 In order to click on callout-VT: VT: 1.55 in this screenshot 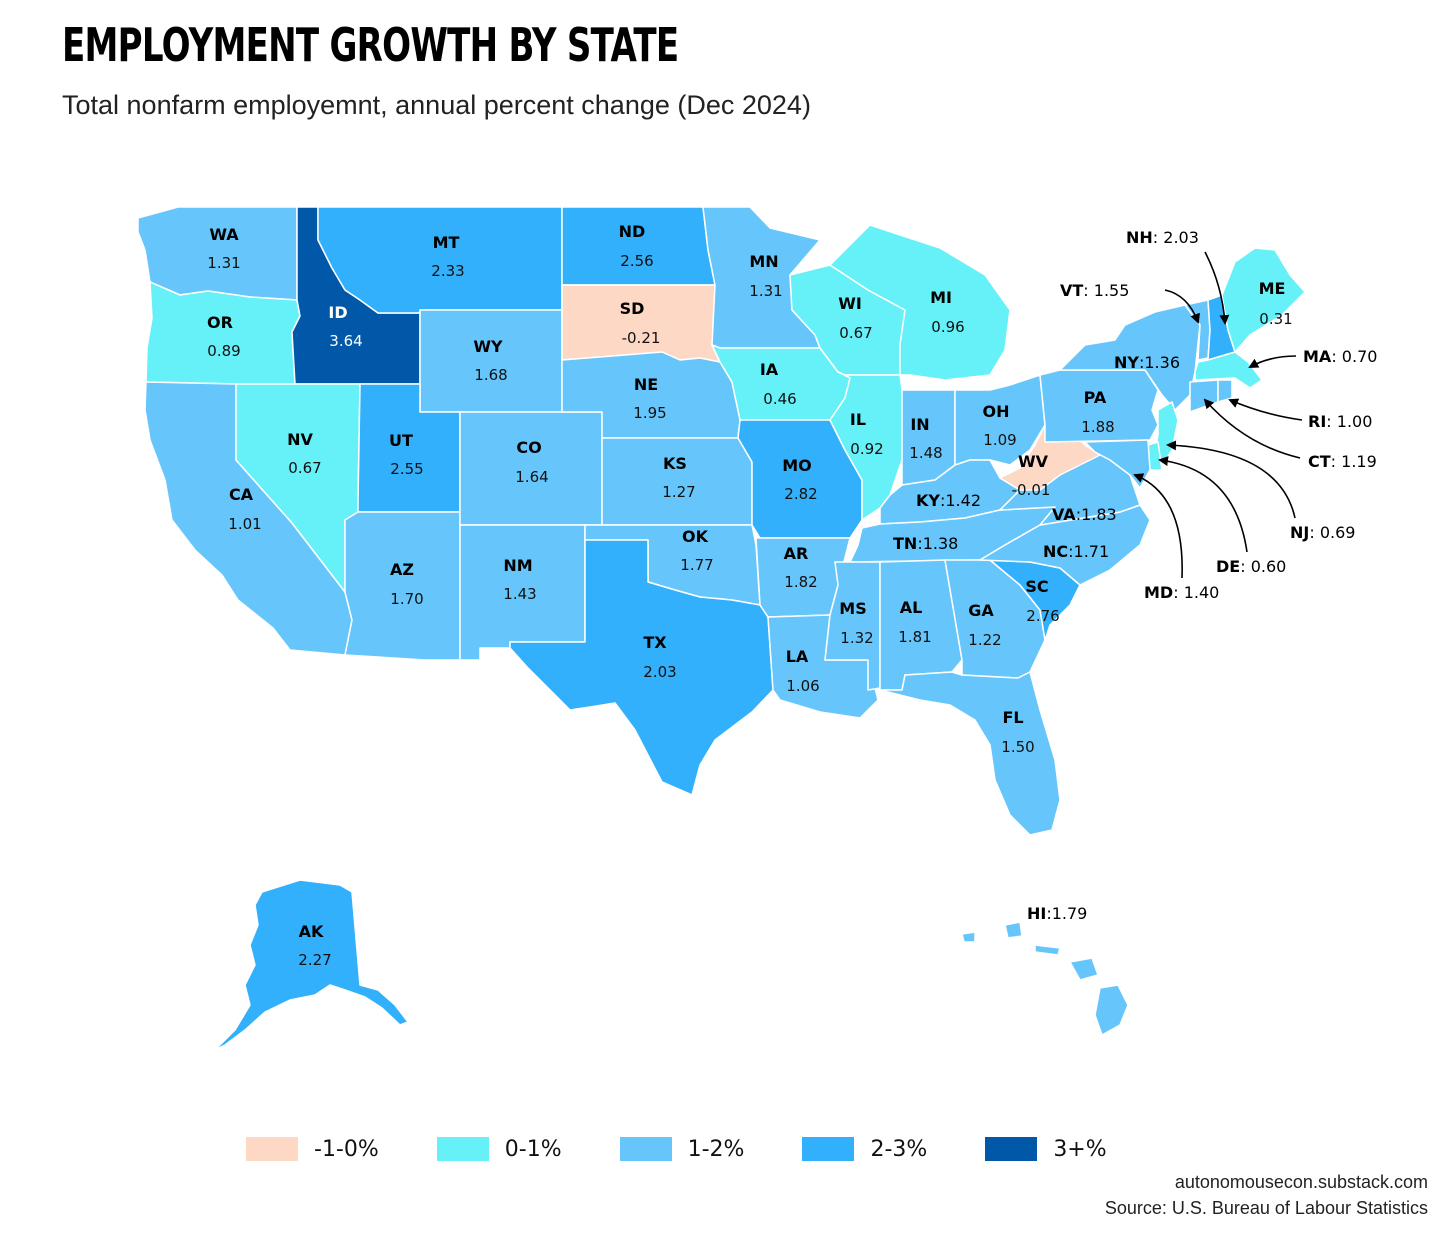, I will do `click(1094, 290)`.